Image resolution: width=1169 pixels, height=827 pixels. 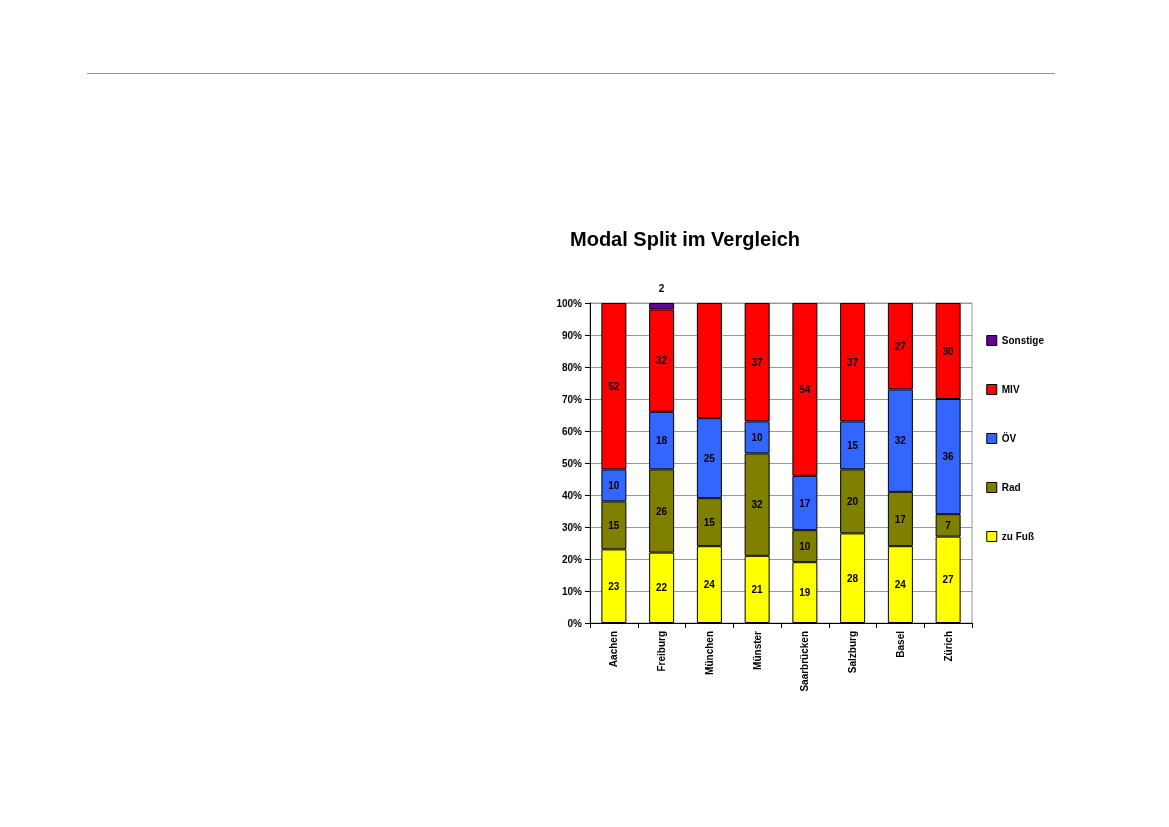 I want to click on x-tick-label: Aachen, so click(x=614, y=649).